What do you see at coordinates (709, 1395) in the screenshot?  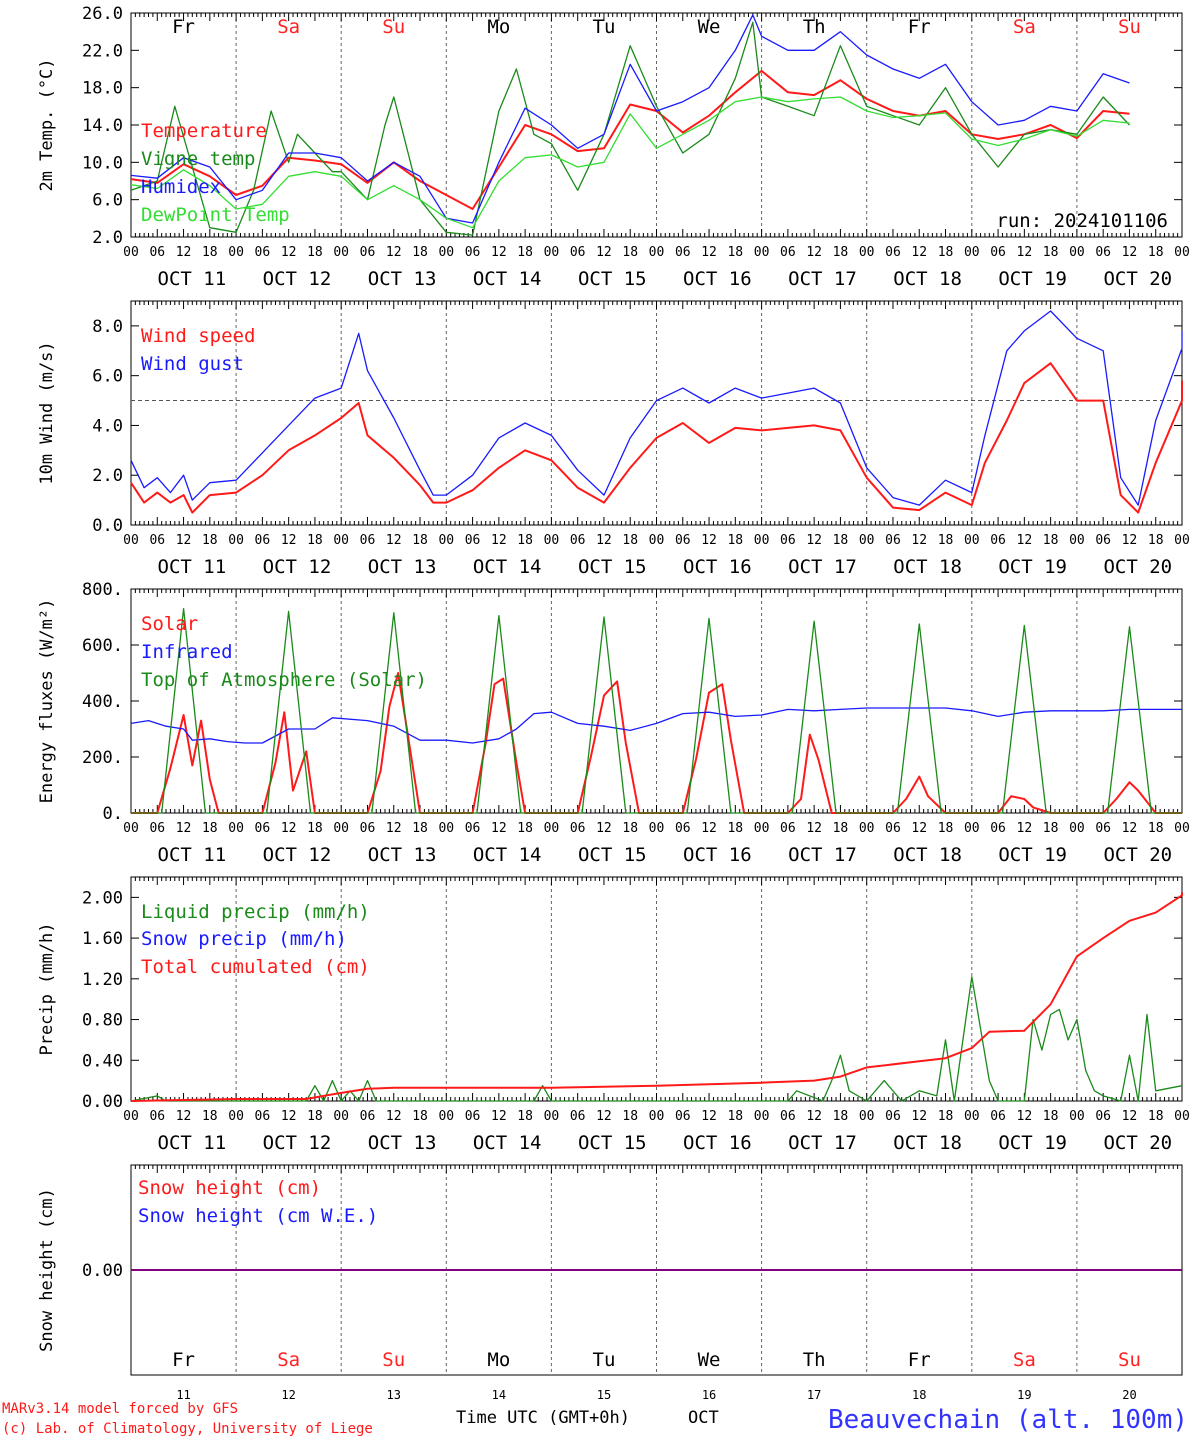 I see `day-number-label: 16` at bounding box center [709, 1395].